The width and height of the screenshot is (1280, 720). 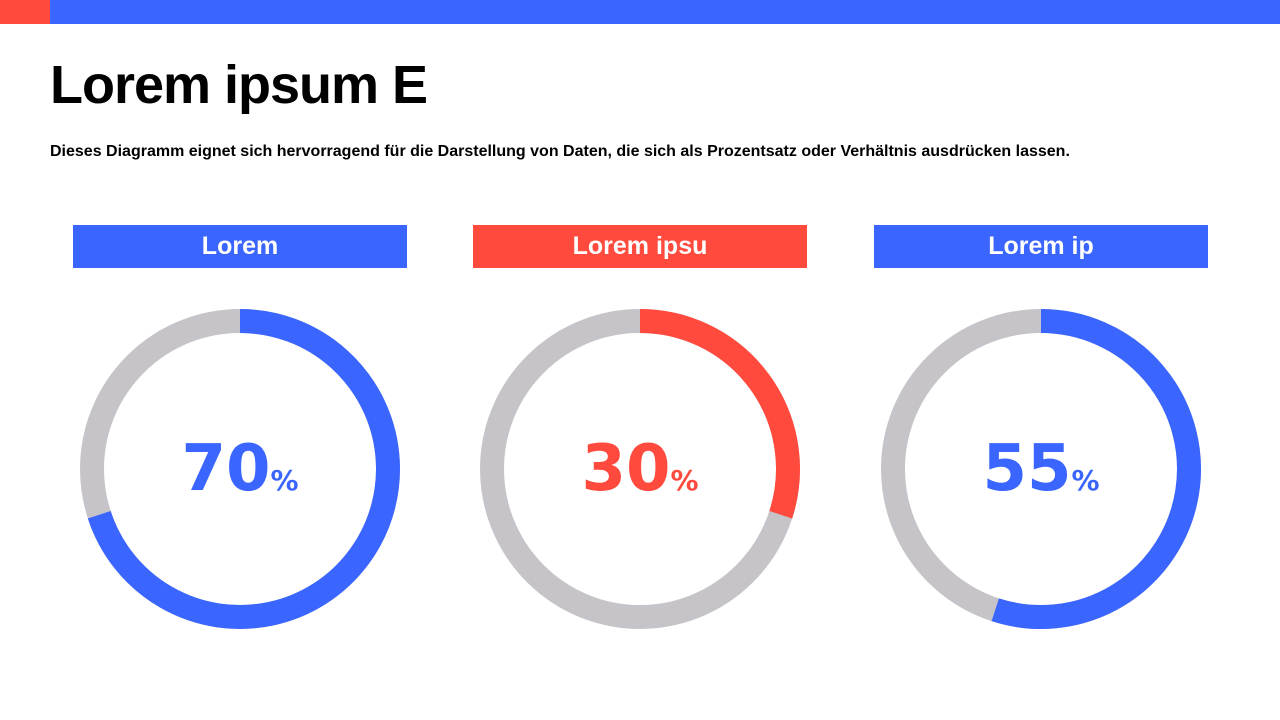 I want to click on donut-chart: 70%, so click(x=240, y=469).